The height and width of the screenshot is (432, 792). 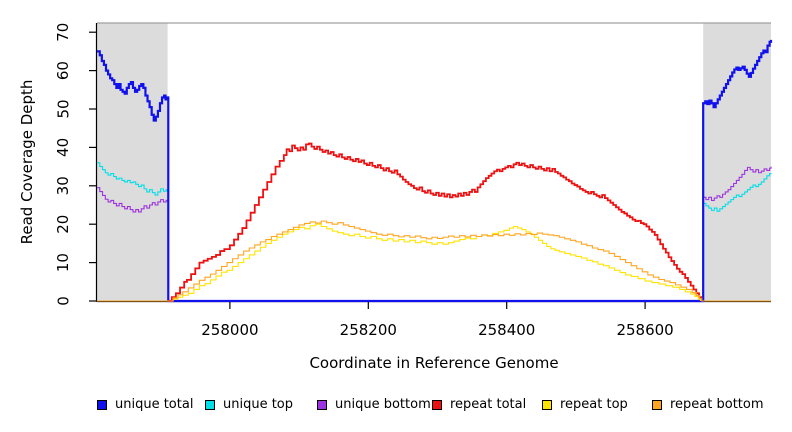 What do you see at coordinates (644, 330) in the screenshot?
I see `x-tick-label: 258600` at bounding box center [644, 330].